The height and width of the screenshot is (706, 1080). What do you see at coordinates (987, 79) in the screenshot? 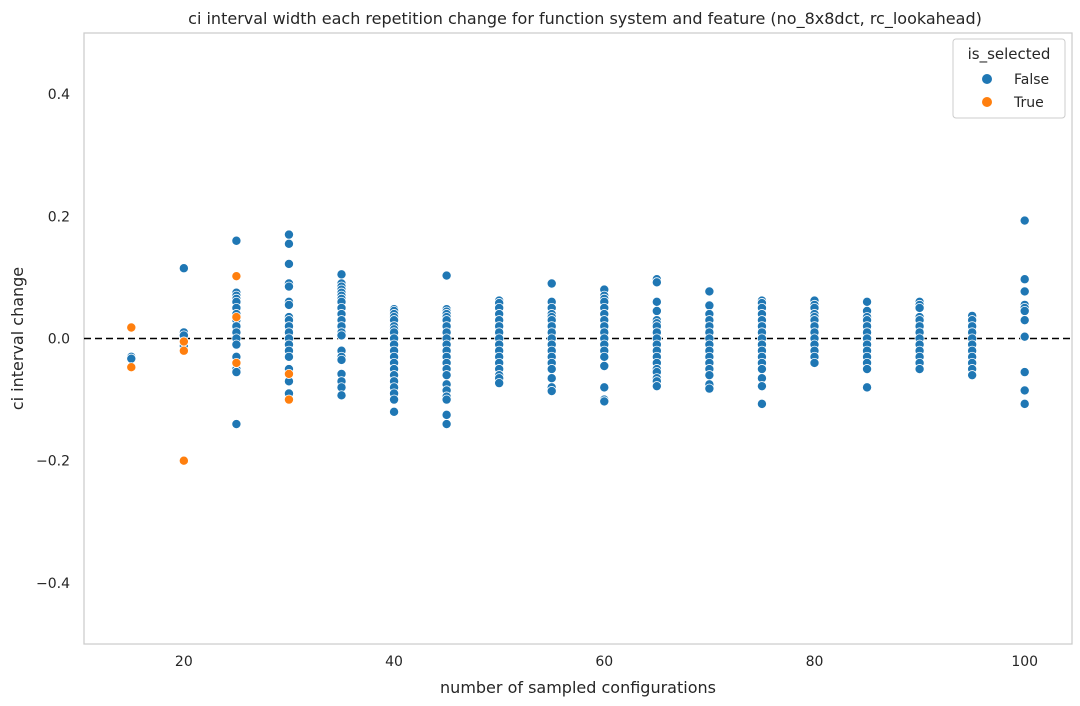
I see `legend-marker-false` at bounding box center [987, 79].